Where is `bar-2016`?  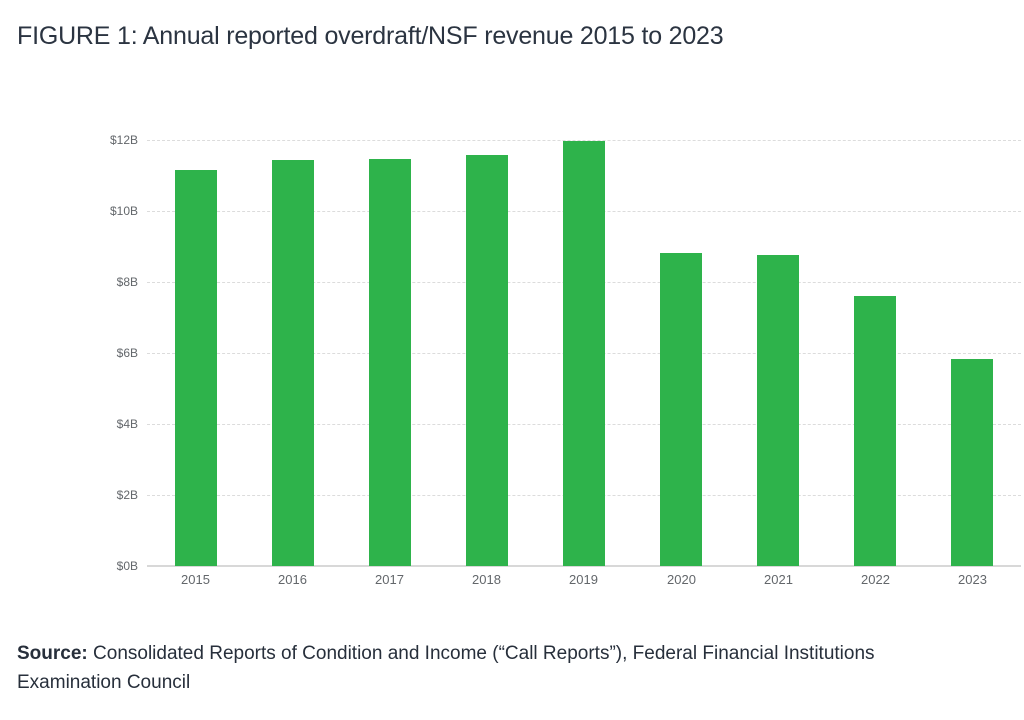 bar-2016 is located at coordinates (293, 363).